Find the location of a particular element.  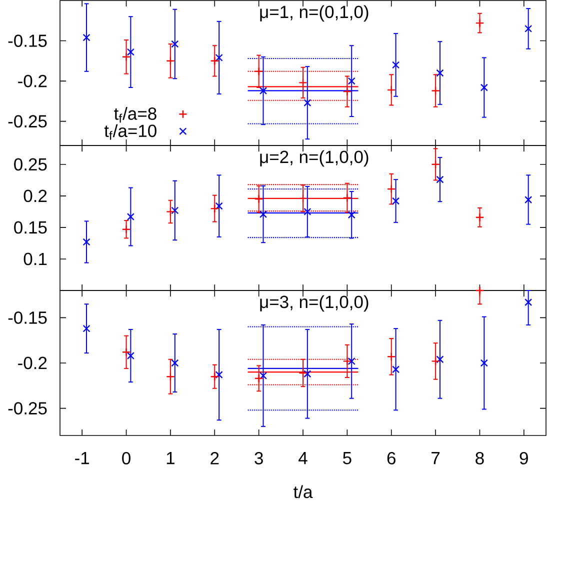

x-tick-label: 7 is located at coordinates (436, 458).